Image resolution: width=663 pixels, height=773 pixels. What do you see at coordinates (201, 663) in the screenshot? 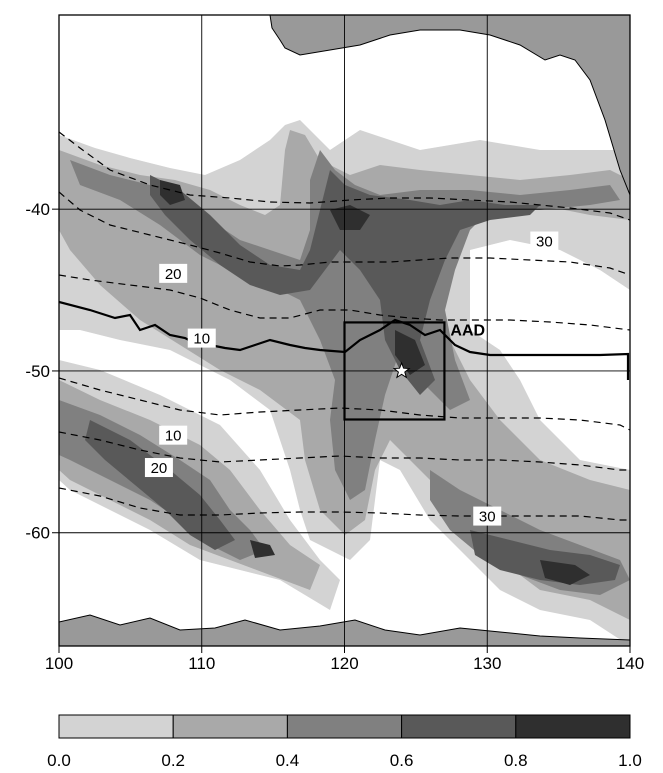
I see `lon-tick-label: 110` at bounding box center [201, 663].